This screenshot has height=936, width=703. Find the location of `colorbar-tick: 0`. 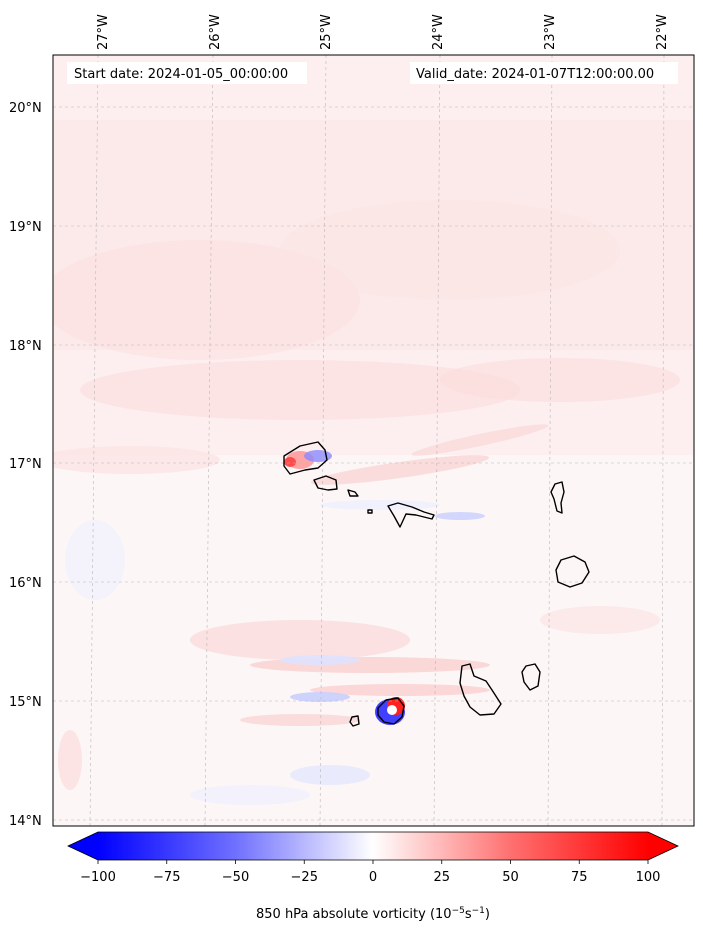

colorbar-tick: 0 is located at coordinates (373, 877).